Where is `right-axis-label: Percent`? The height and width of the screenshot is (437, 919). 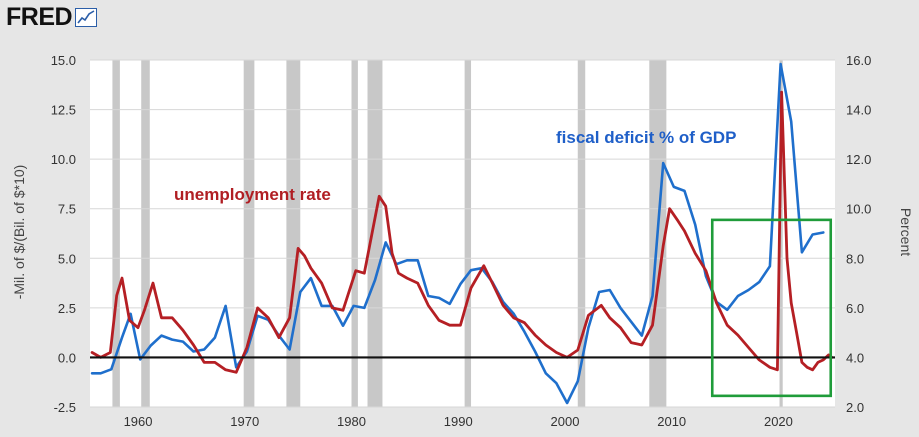 right-axis-label: Percent is located at coordinates (906, 232).